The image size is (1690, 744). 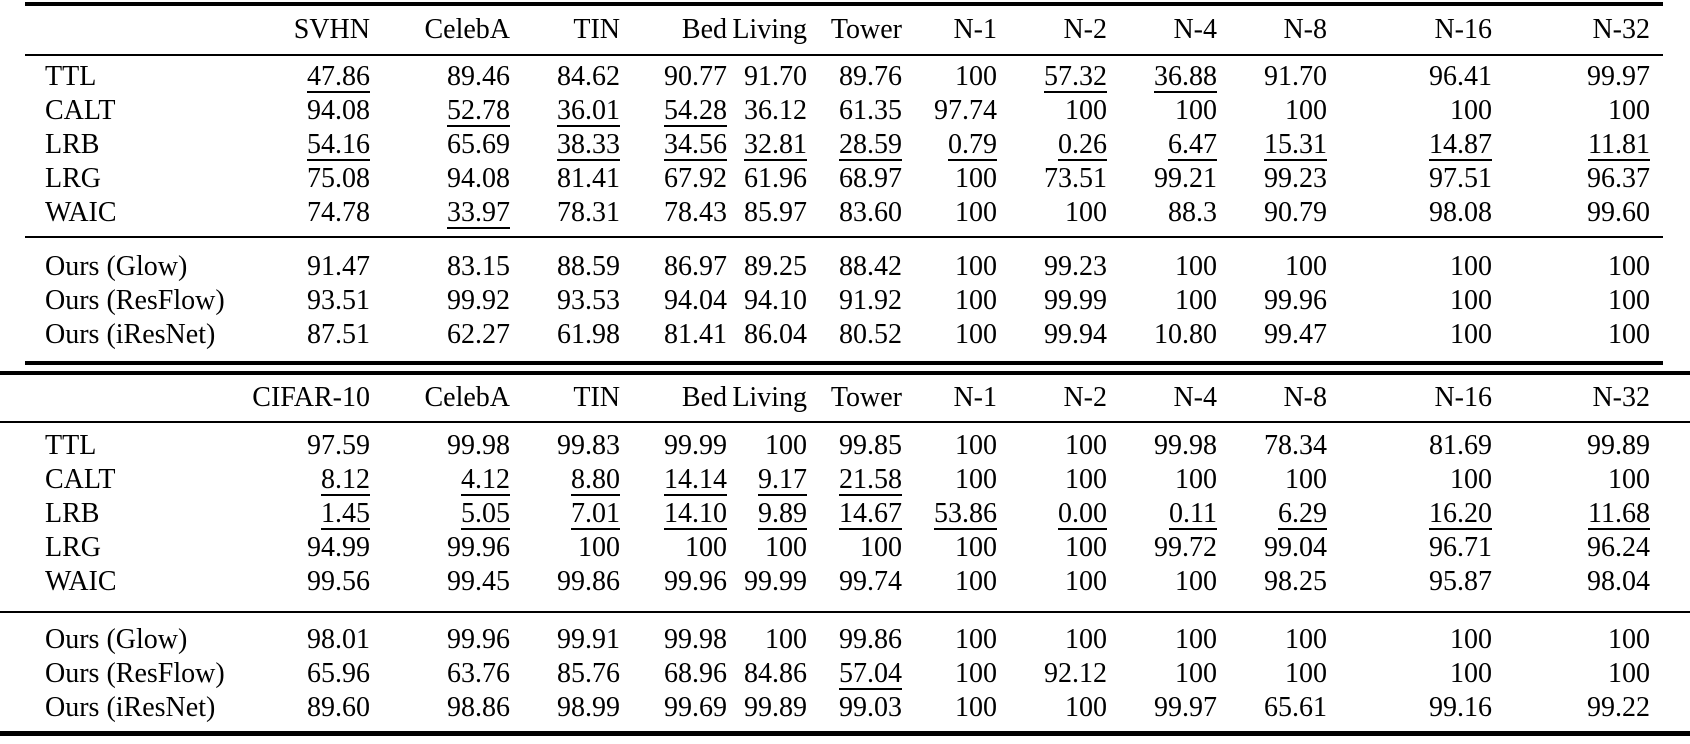 I want to click on cell-value: 99.86, so click(x=588, y=581).